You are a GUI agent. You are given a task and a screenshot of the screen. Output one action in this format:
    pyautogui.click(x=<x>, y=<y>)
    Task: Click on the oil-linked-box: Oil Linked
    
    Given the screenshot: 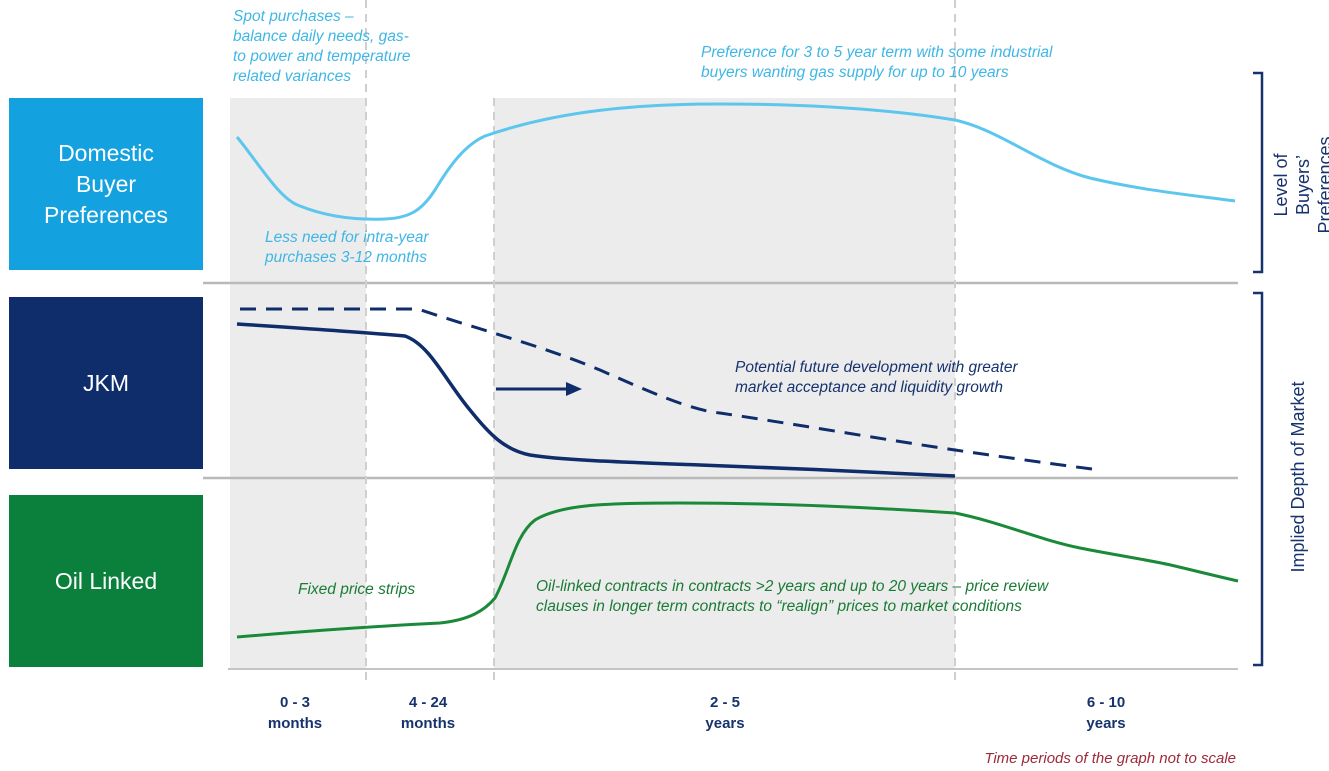 What is the action you would take?
    pyautogui.click(x=106, y=581)
    